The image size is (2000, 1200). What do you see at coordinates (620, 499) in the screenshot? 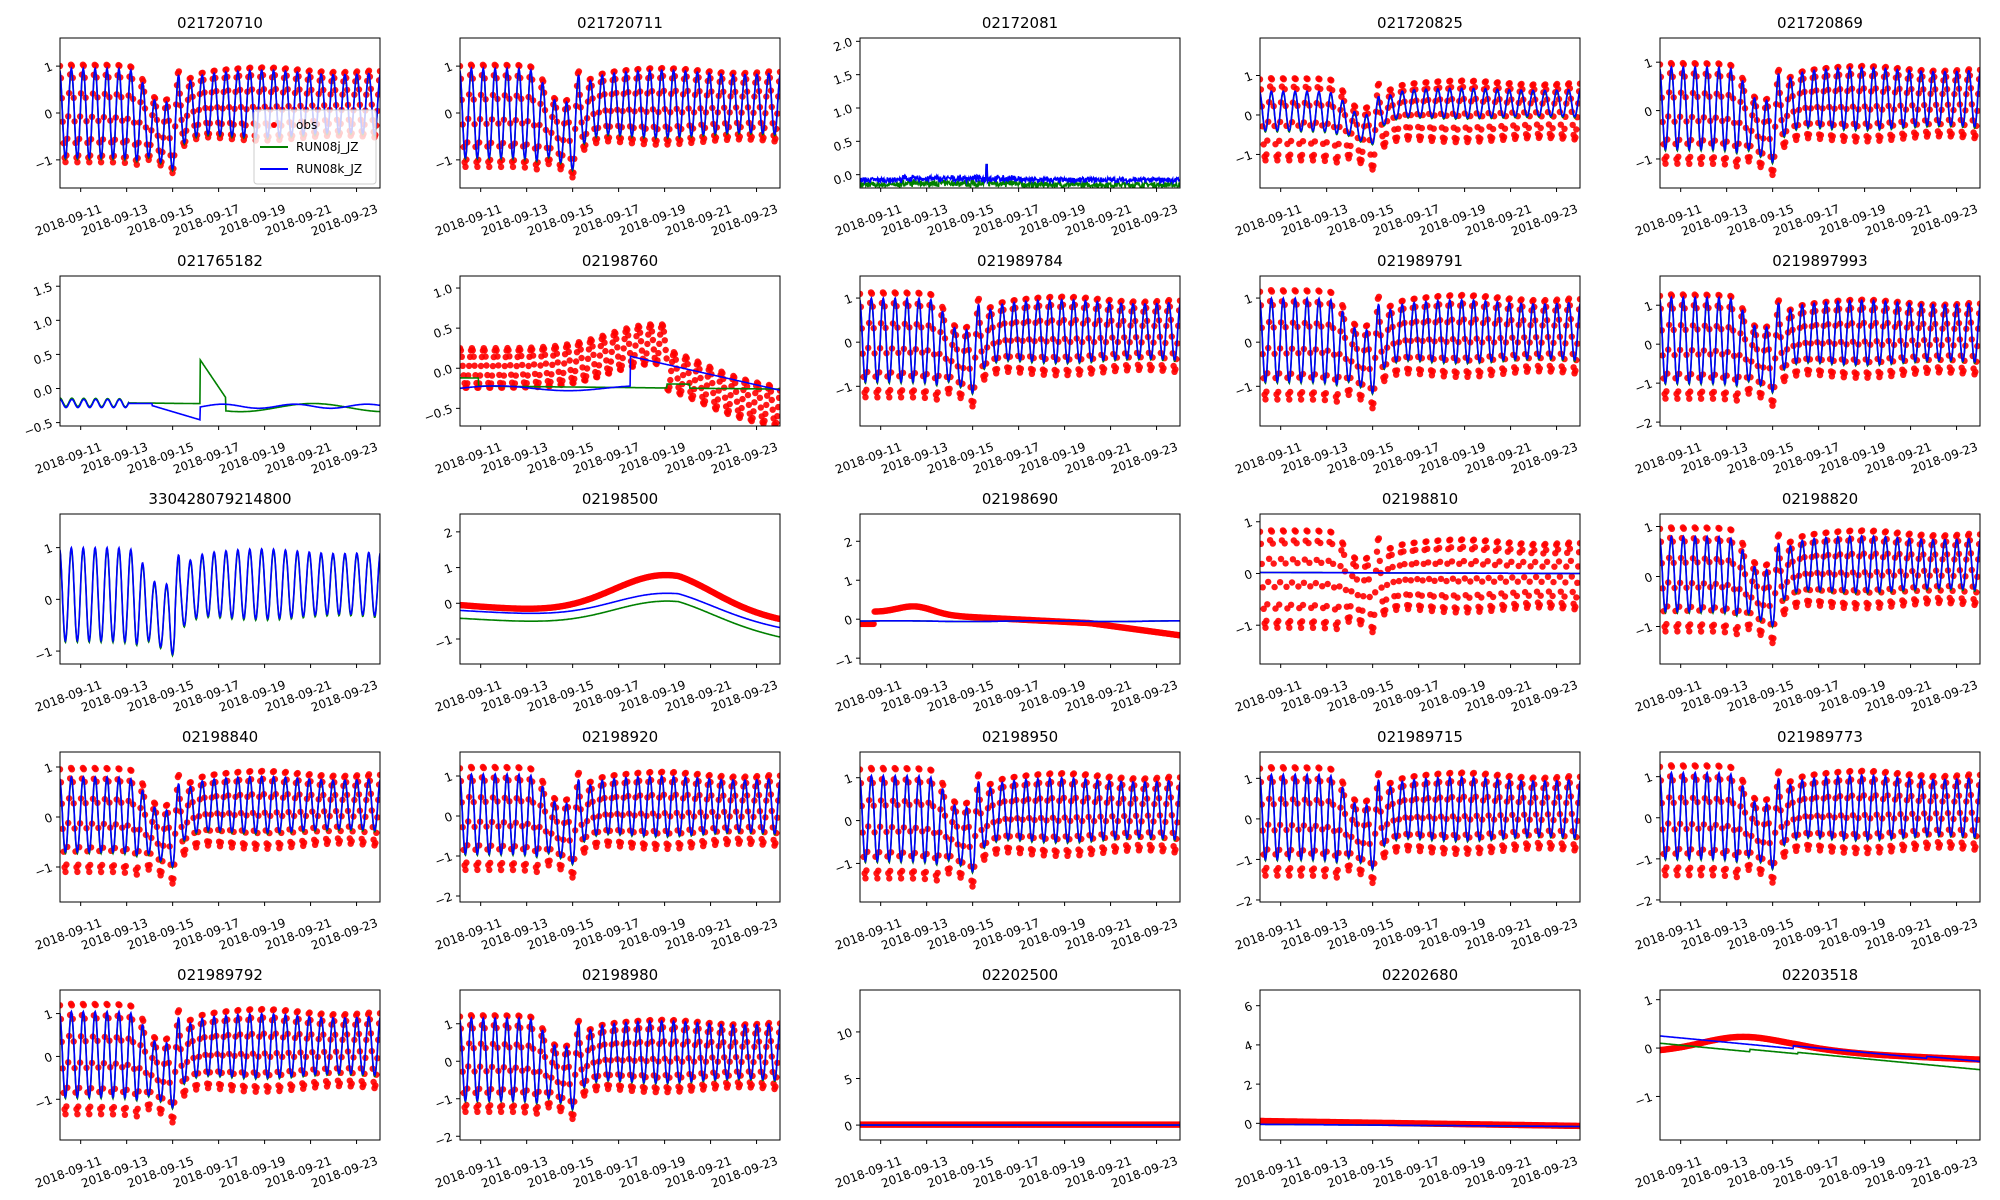
I see `subplot-title: 02198500` at bounding box center [620, 499].